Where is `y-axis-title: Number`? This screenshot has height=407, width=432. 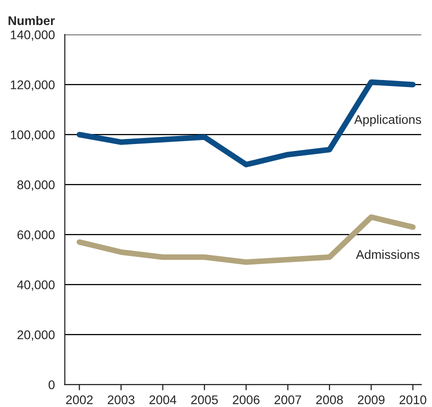 y-axis-title: Number is located at coordinates (31, 21).